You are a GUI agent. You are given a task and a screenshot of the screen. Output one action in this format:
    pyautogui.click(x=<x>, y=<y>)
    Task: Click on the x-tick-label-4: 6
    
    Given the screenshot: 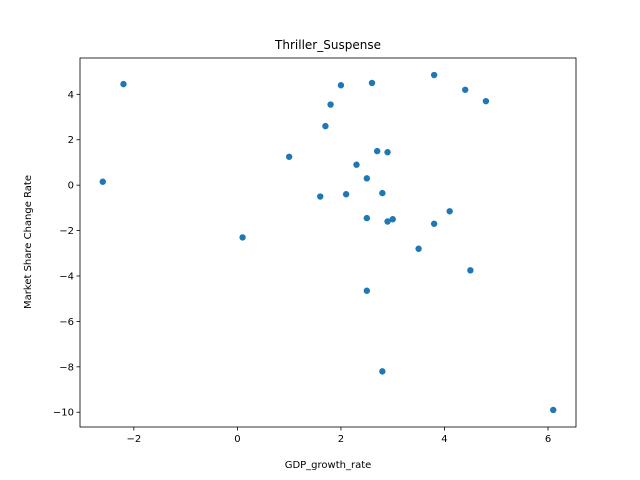 What is the action you would take?
    pyautogui.click(x=548, y=439)
    